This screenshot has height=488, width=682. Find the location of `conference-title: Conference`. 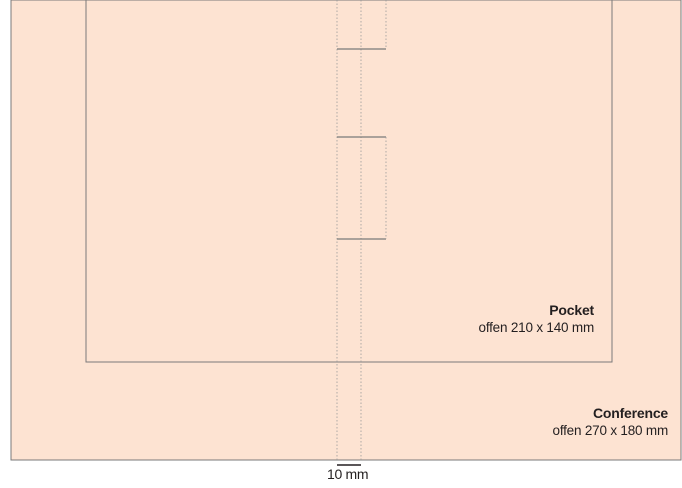

conference-title: Conference is located at coordinates (630, 413).